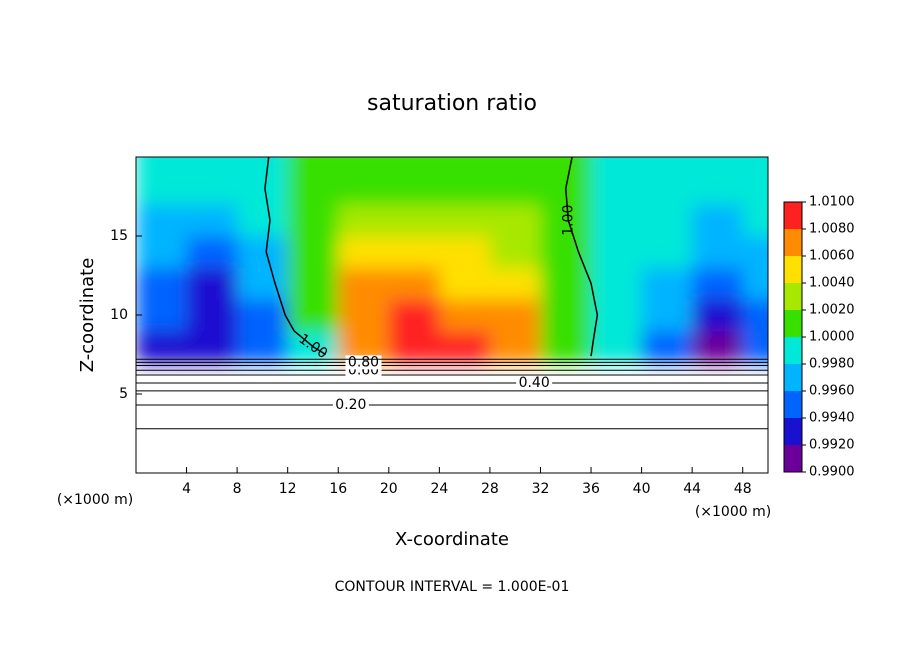 The image size is (904, 654). What do you see at coordinates (237, 489) in the screenshot?
I see `x-tick-label: 8` at bounding box center [237, 489].